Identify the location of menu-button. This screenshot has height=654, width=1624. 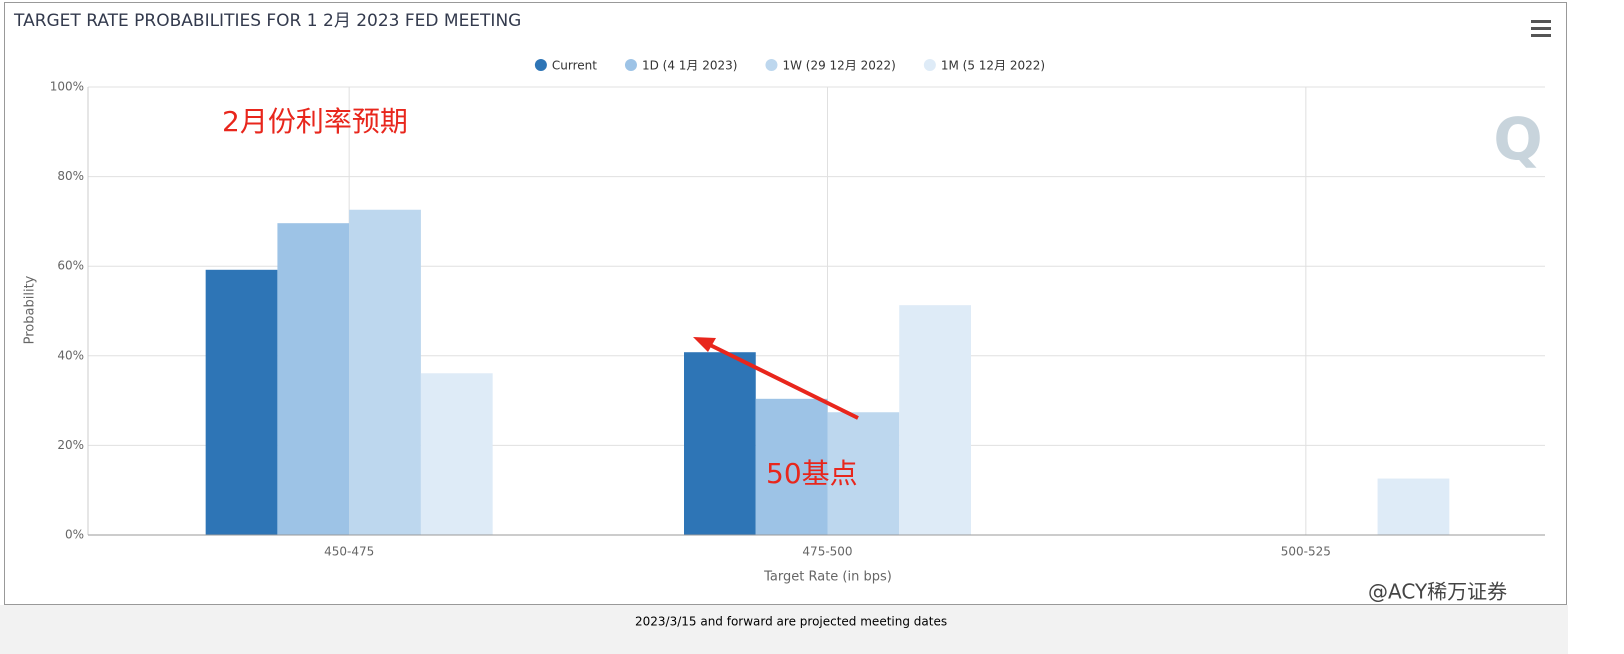
(1541, 28).